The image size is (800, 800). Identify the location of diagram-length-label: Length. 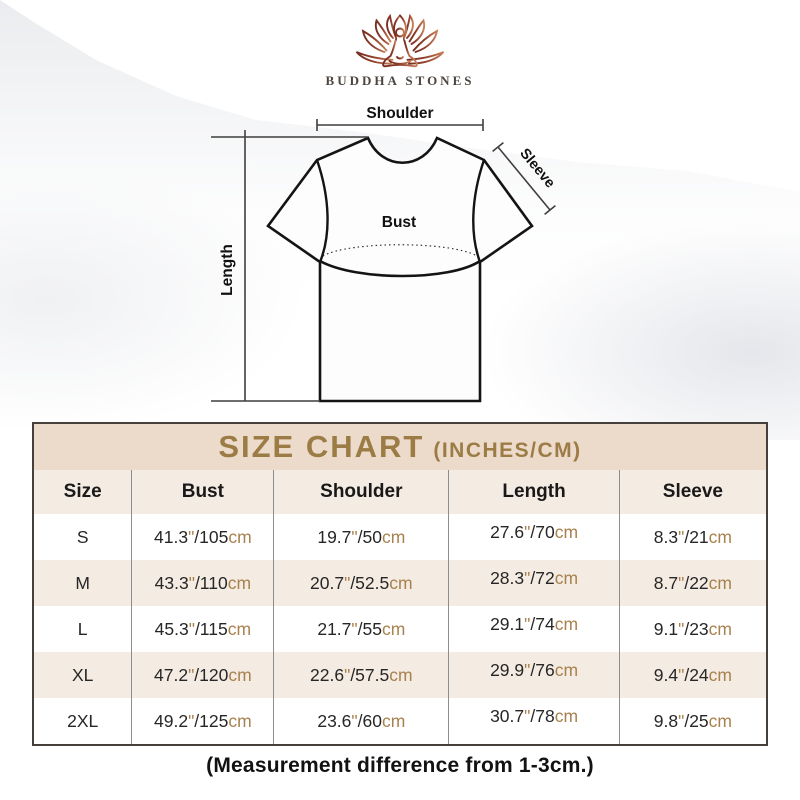
(227, 270).